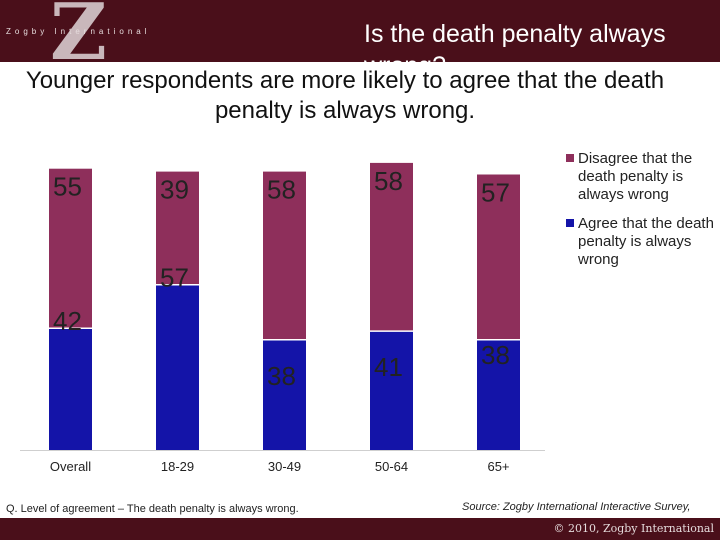 The height and width of the screenshot is (540, 720). What do you see at coordinates (78, 31) in the screenshot?
I see `zogby-logo-text: Zogby International` at bounding box center [78, 31].